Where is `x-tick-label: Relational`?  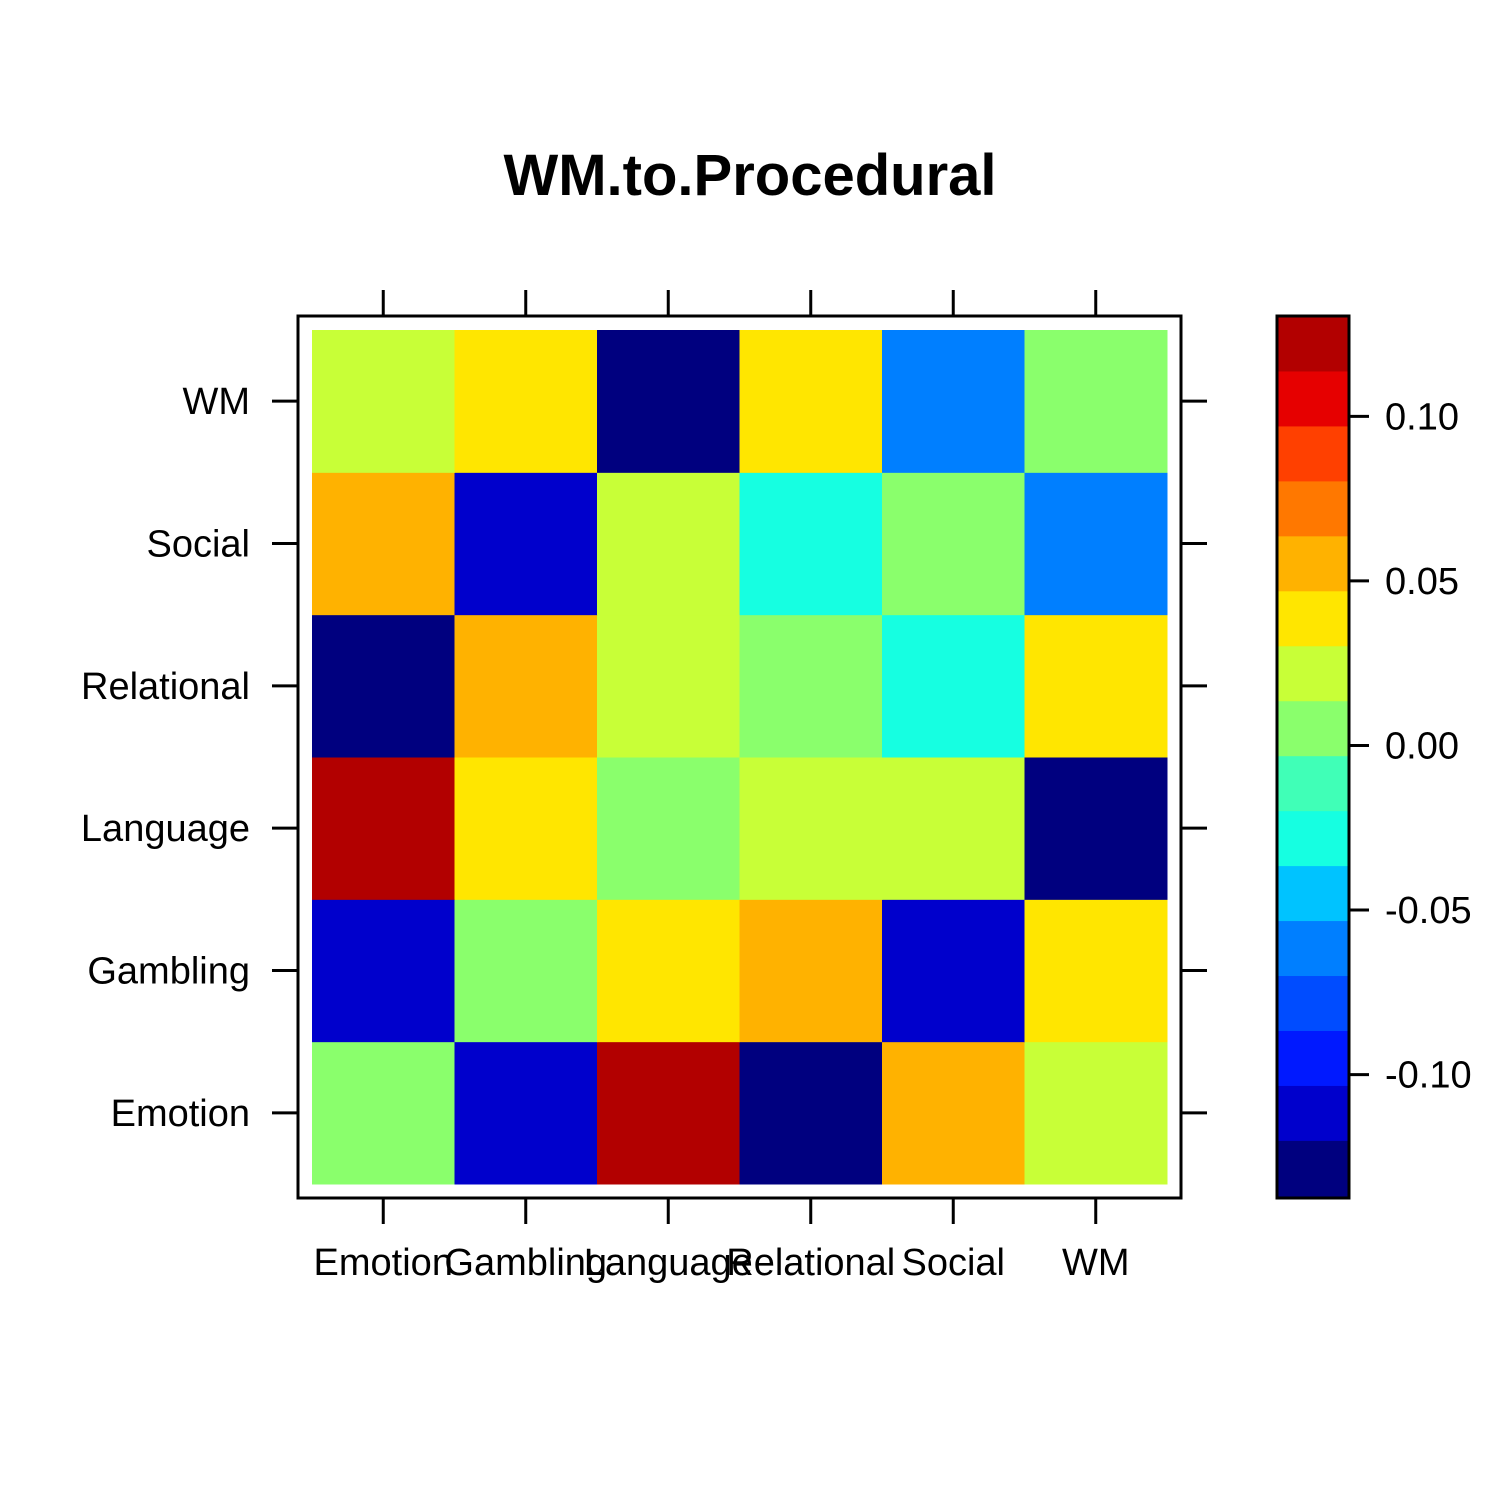
x-tick-label: Relational is located at coordinates (810, 1263).